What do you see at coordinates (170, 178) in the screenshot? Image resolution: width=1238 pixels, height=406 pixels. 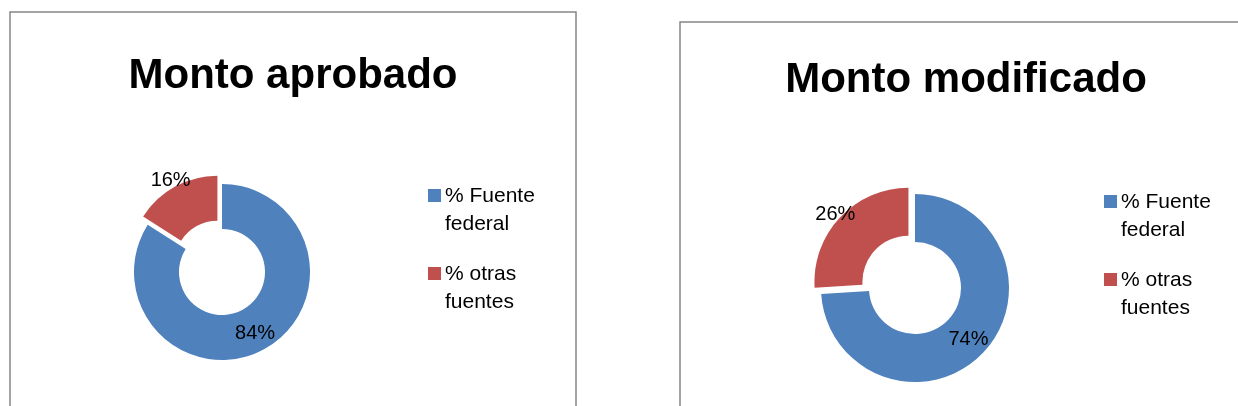 I see `data-label: 16%` at bounding box center [170, 178].